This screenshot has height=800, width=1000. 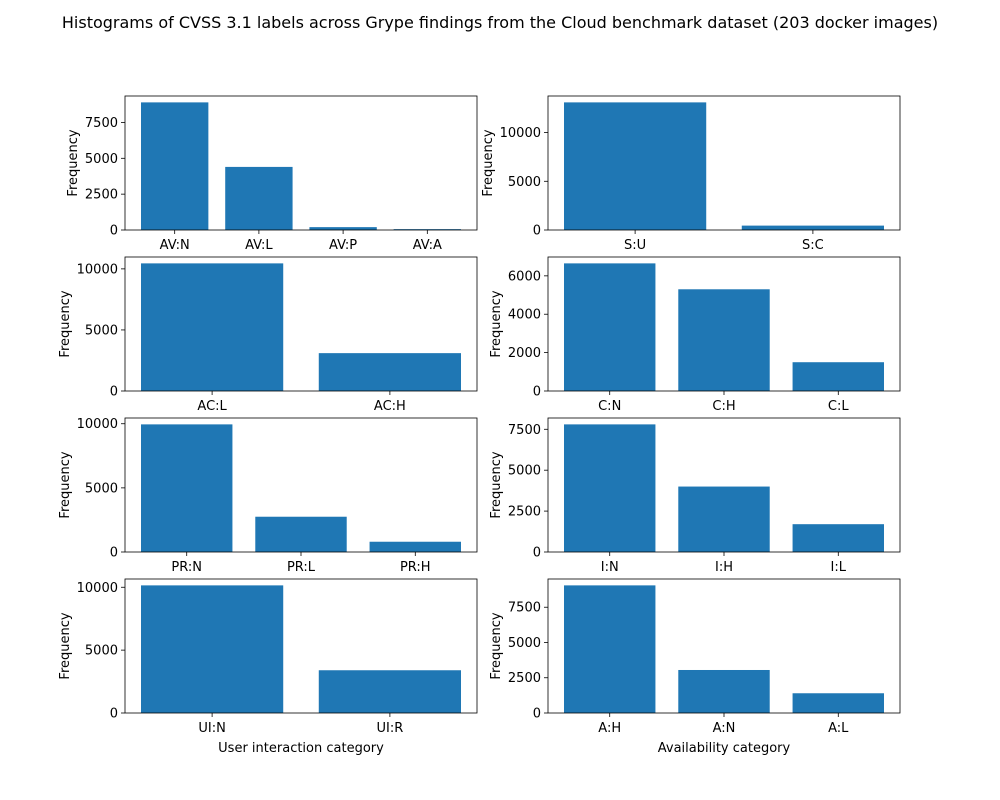 What do you see at coordinates (838, 728) in the screenshot?
I see `x-tick-label: A:L` at bounding box center [838, 728].